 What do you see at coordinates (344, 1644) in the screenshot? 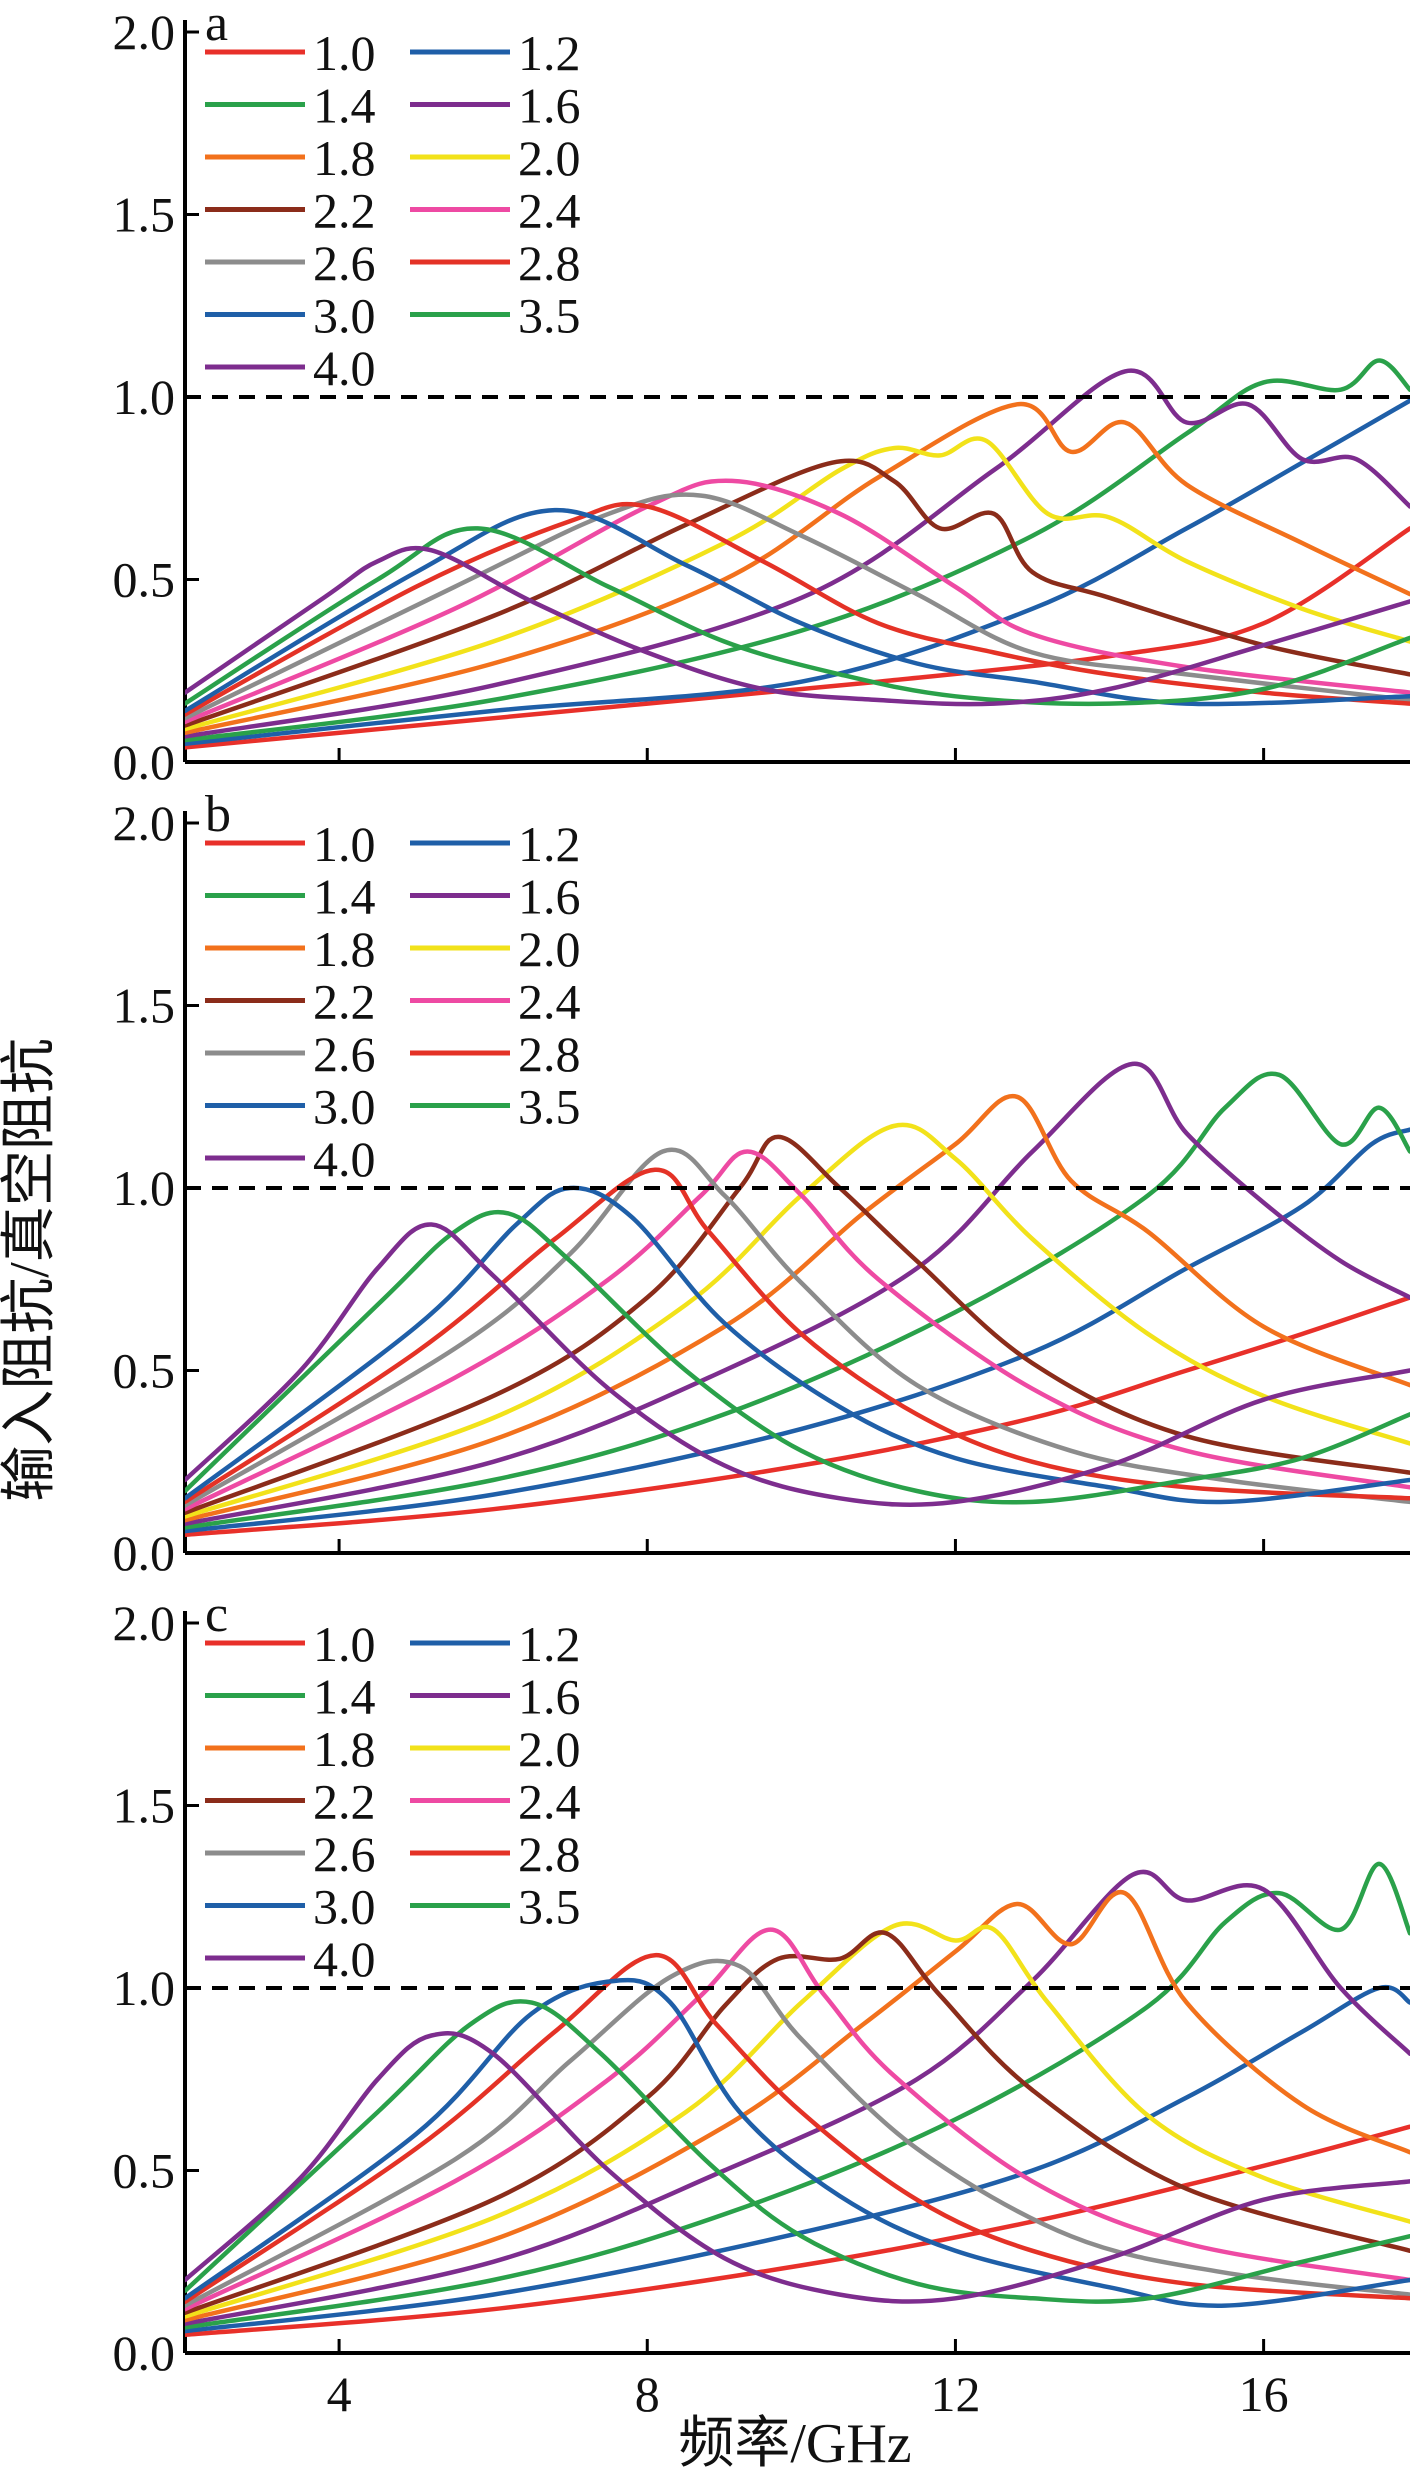
I see `legend-label: 1.0` at bounding box center [344, 1644].